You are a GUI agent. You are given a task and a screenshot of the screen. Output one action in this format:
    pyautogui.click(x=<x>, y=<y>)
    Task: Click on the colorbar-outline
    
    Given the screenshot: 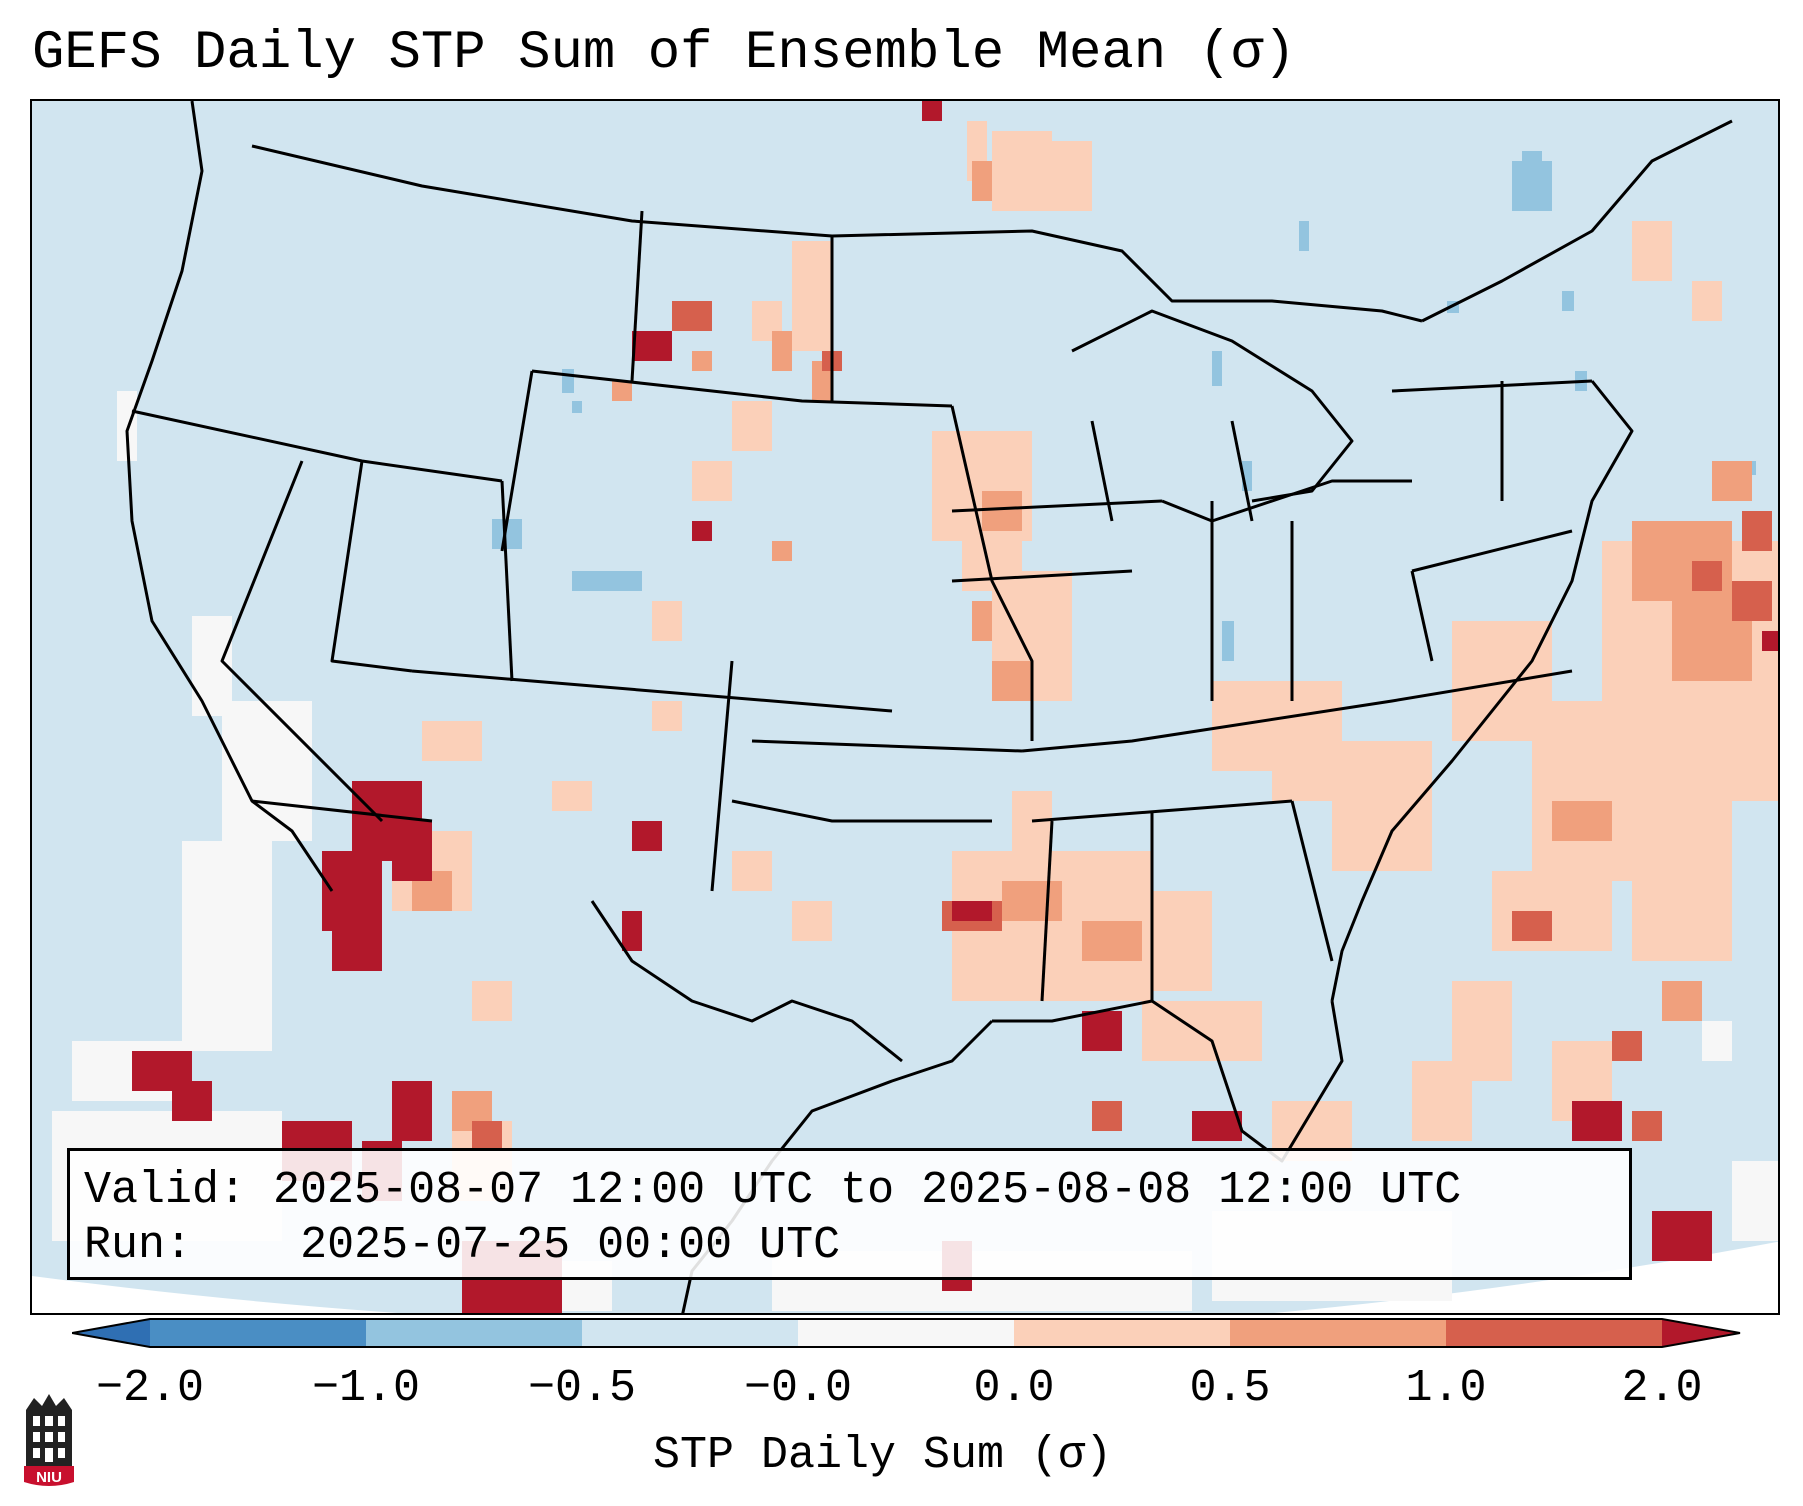 What is the action you would take?
    pyautogui.click(x=906, y=1333)
    